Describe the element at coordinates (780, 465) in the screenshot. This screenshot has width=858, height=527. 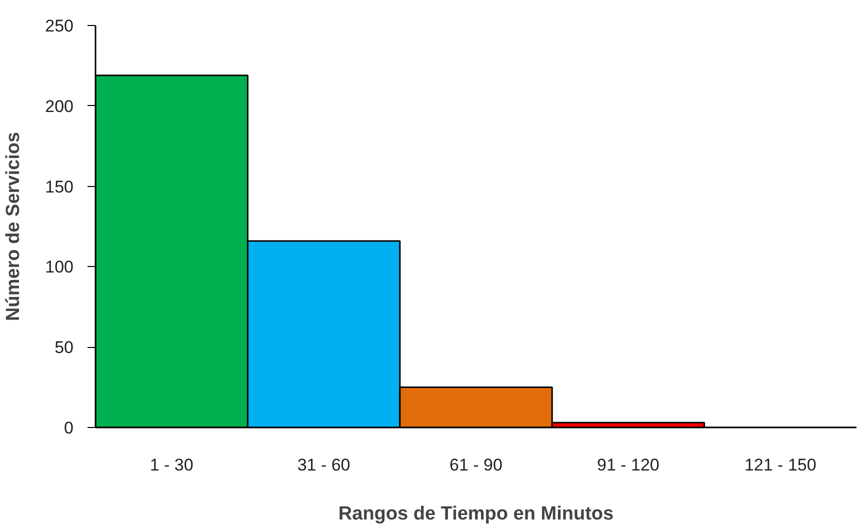
I see `x-tick-label: 121 - 150` at that location.